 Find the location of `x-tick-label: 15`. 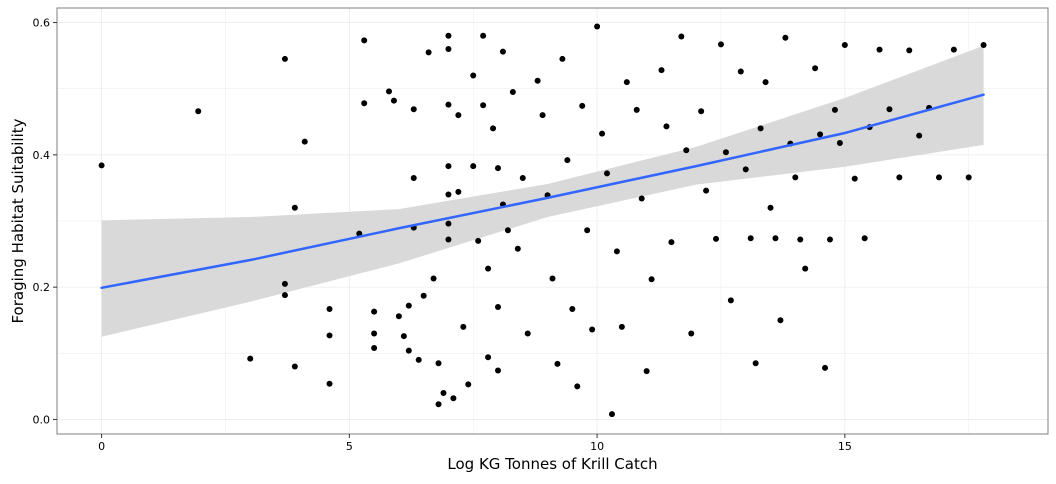

x-tick-label: 15 is located at coordinates (845, 446).